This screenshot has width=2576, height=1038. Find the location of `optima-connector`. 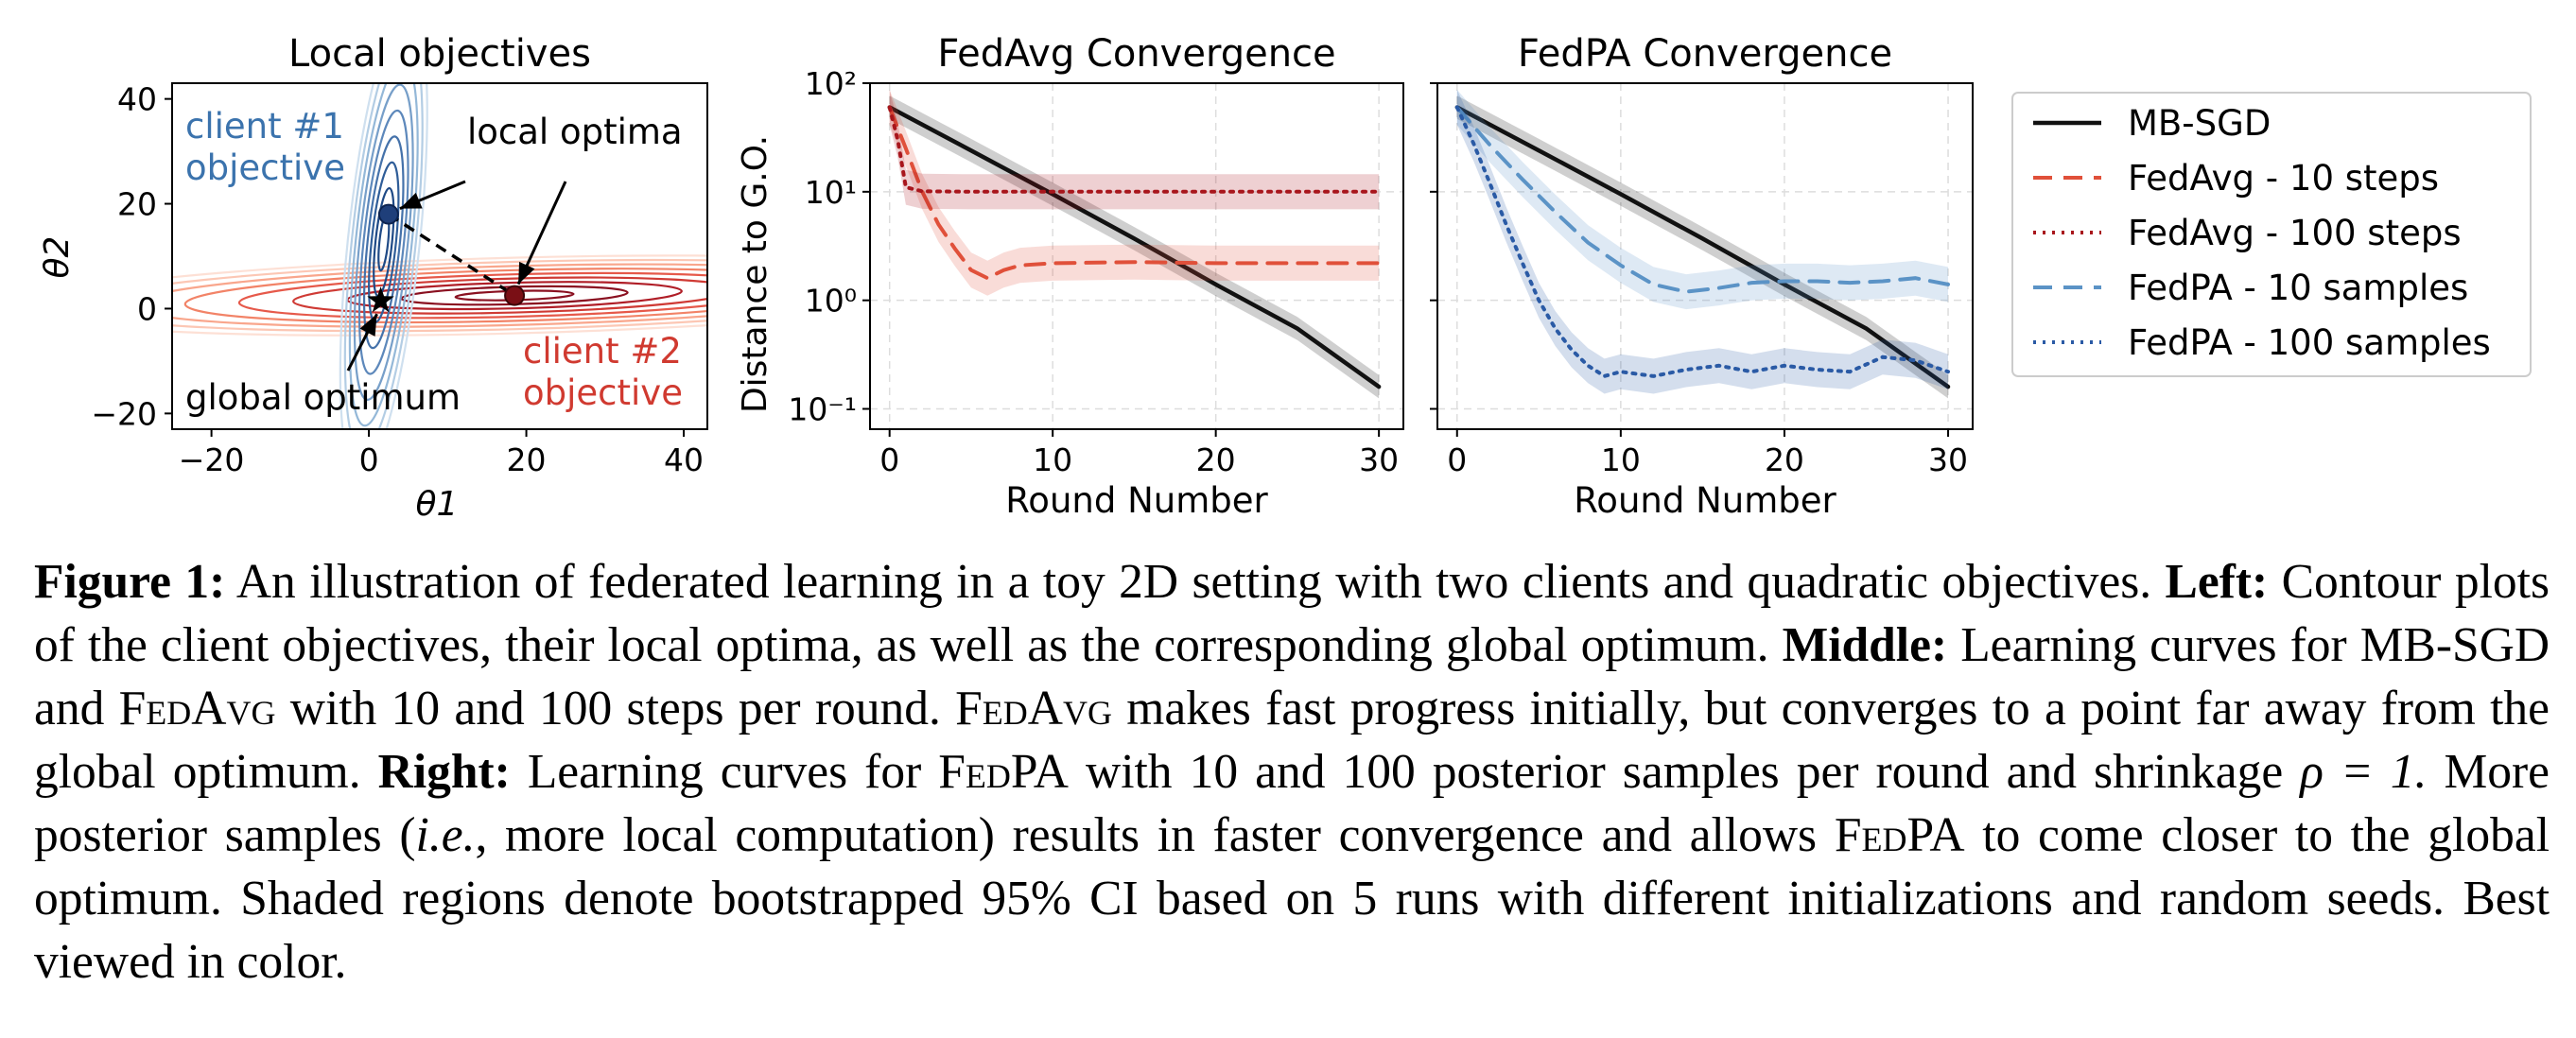

optima-connector is located at coordinates (451, 255).